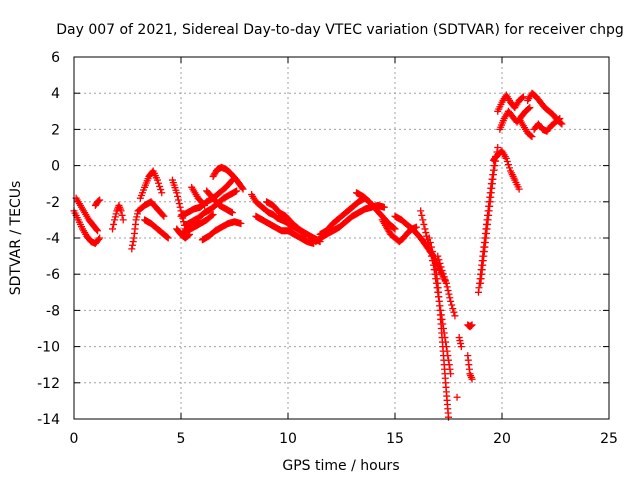  What do you see at coordinates (48, 420) in the screenshot?
I see `y-tick-label: -14` at bounding box center [48, 420].